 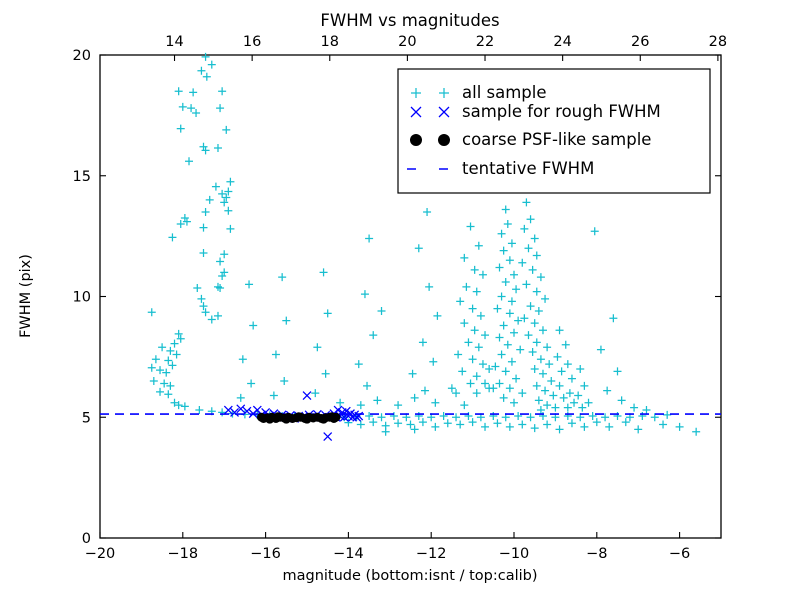 I want to click on legend-item-label: tentative FWHM, so click(x=528, y=168).